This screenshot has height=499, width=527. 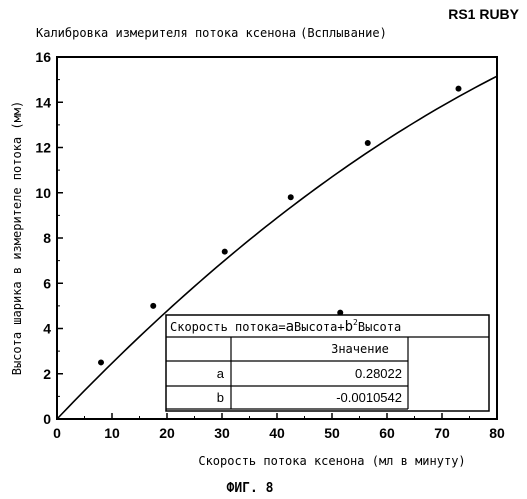 What do you see at coordinates (497, 433) in the screenshot?
I see `x-tick-label: 80` at bounding box center [497, 433].